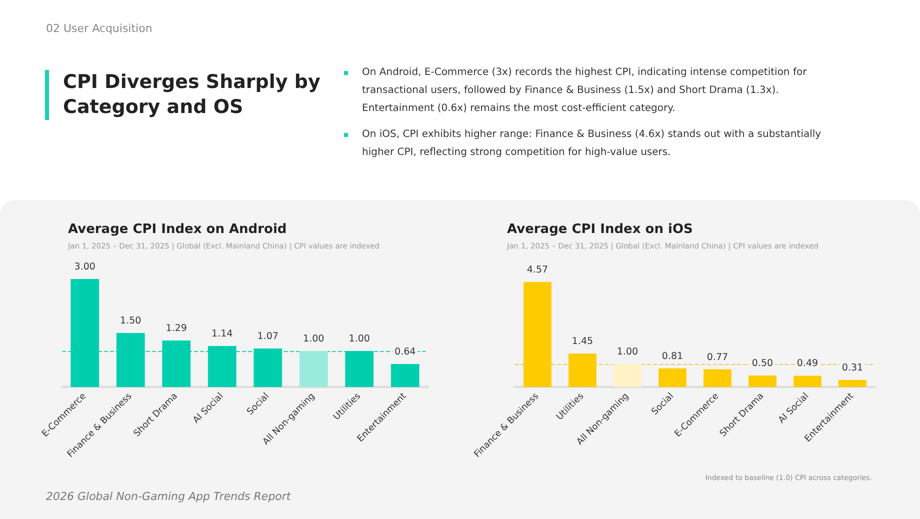 The height and width of the screenshot is (519, 920). Describe the element at coordinates (192, 95) in the screenshot. I see `text: CPI Diverges Sharply by Category and OS` at that location.